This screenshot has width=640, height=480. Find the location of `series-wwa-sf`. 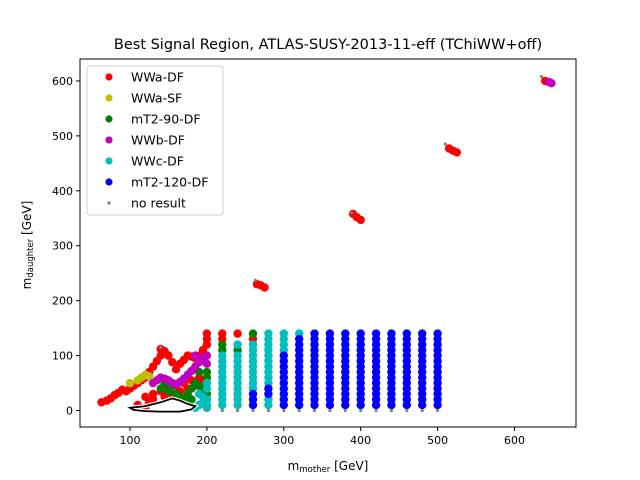

series-wwa-sf is located at coordinates (139, 379).